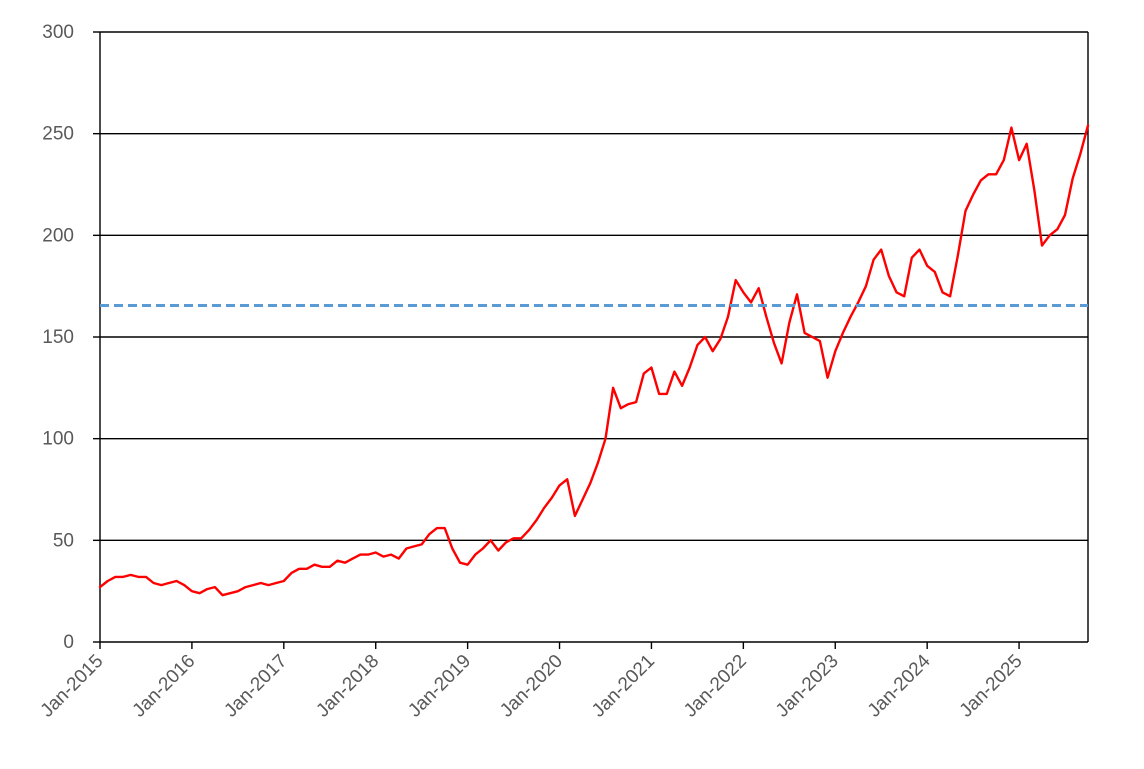 This screenshot has width=1144, height=769. Describe the element at coordinates (164, 686) in the screenshot. I see `x-tick-label: Jan-2016` at that location.